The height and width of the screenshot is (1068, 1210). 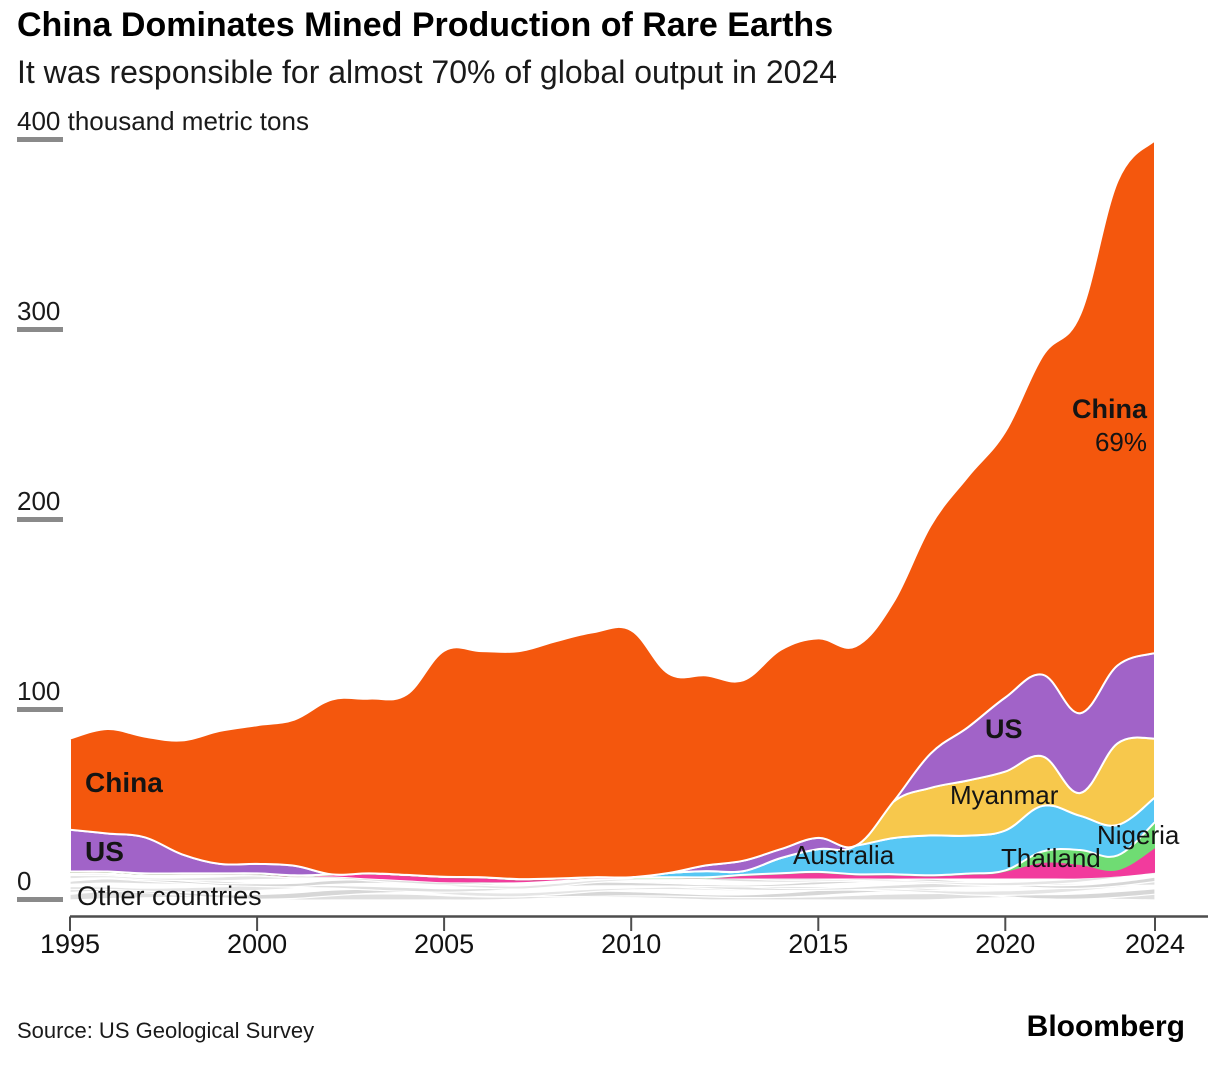 What do you see at coordinates (169, 896) in the screenshot?
I see `series-label-other-countries: Other countries` at bounding box center [169, 896].